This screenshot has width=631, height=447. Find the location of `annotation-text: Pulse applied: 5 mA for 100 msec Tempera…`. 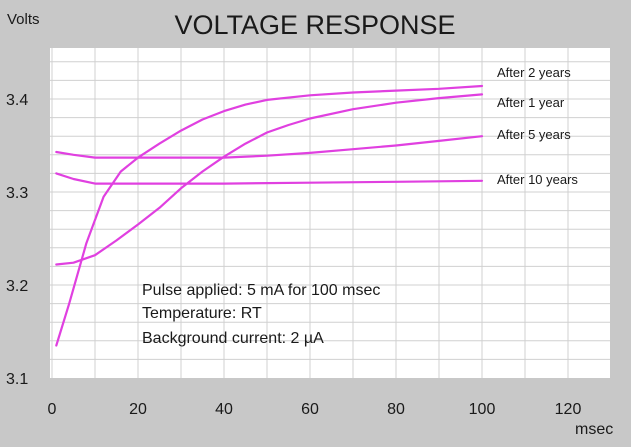

annotation-text: Pulse applied: 5 mA for 100 msec Tempera… is located at coordinates (261, 314).